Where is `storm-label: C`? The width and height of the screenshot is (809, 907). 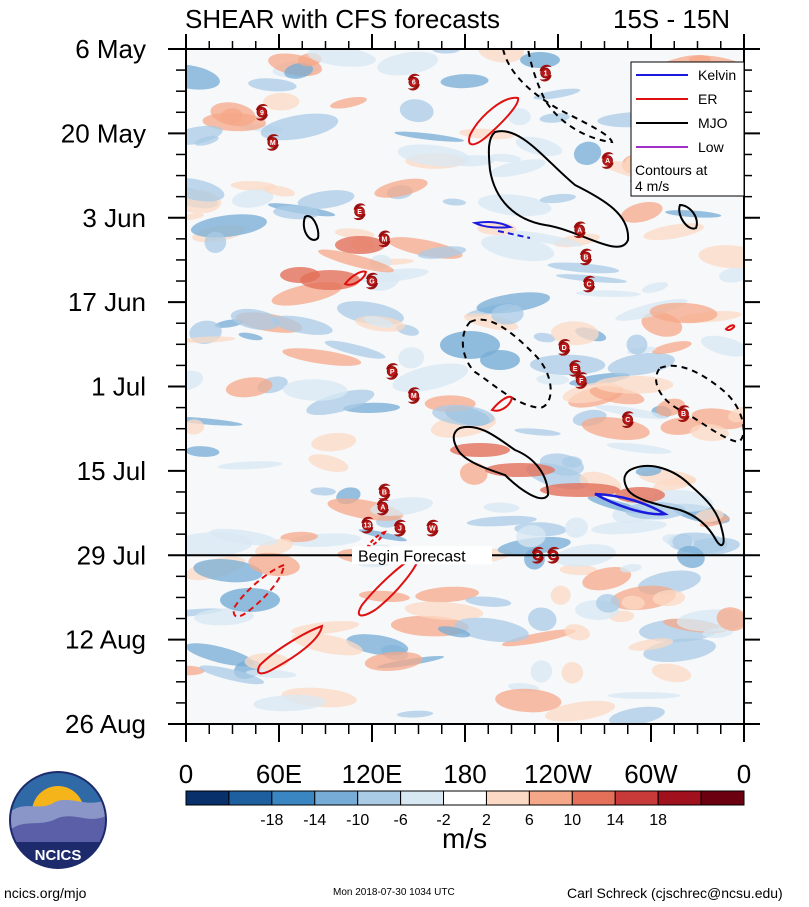 storm-label: C is located at coordinates (588, 285).